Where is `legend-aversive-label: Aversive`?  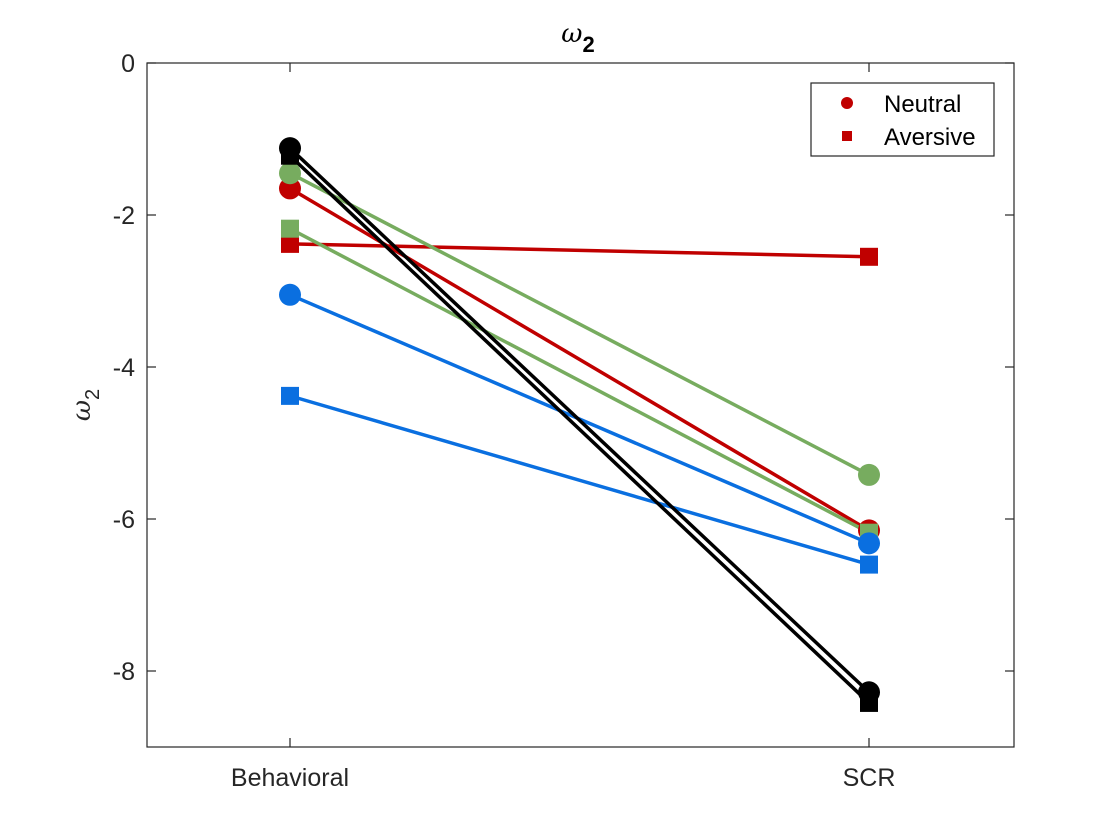 legend-aversive-label: Aversive is located at coordinates (930, 137).